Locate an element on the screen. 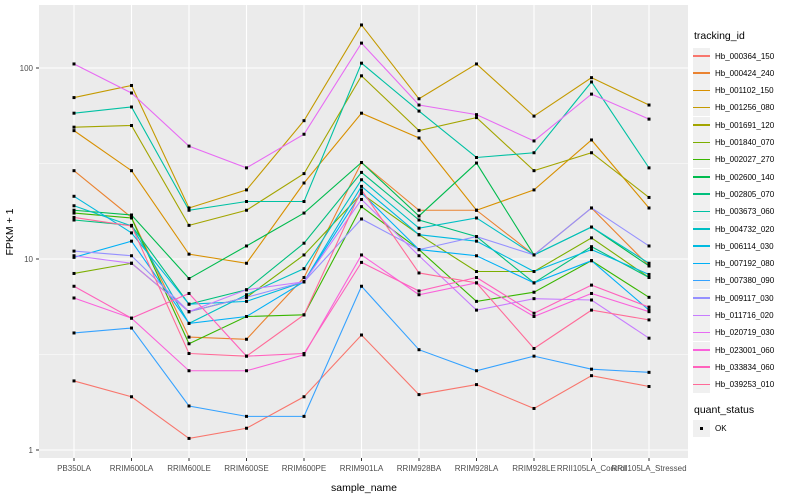 Image resolution: width=800 pixels, height=500 pixels. legend-item-label: Hb_004732_020 is located at coordinates (745, 229).